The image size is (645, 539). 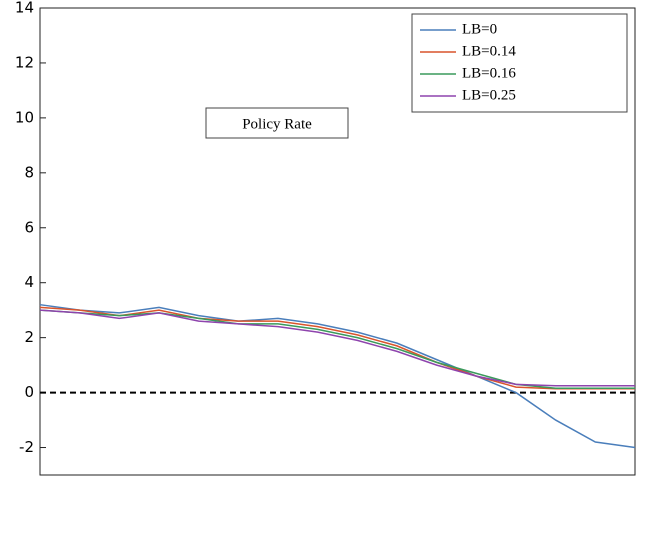 I want to click on y-tick-label: 0, so click(x=29, y=392).